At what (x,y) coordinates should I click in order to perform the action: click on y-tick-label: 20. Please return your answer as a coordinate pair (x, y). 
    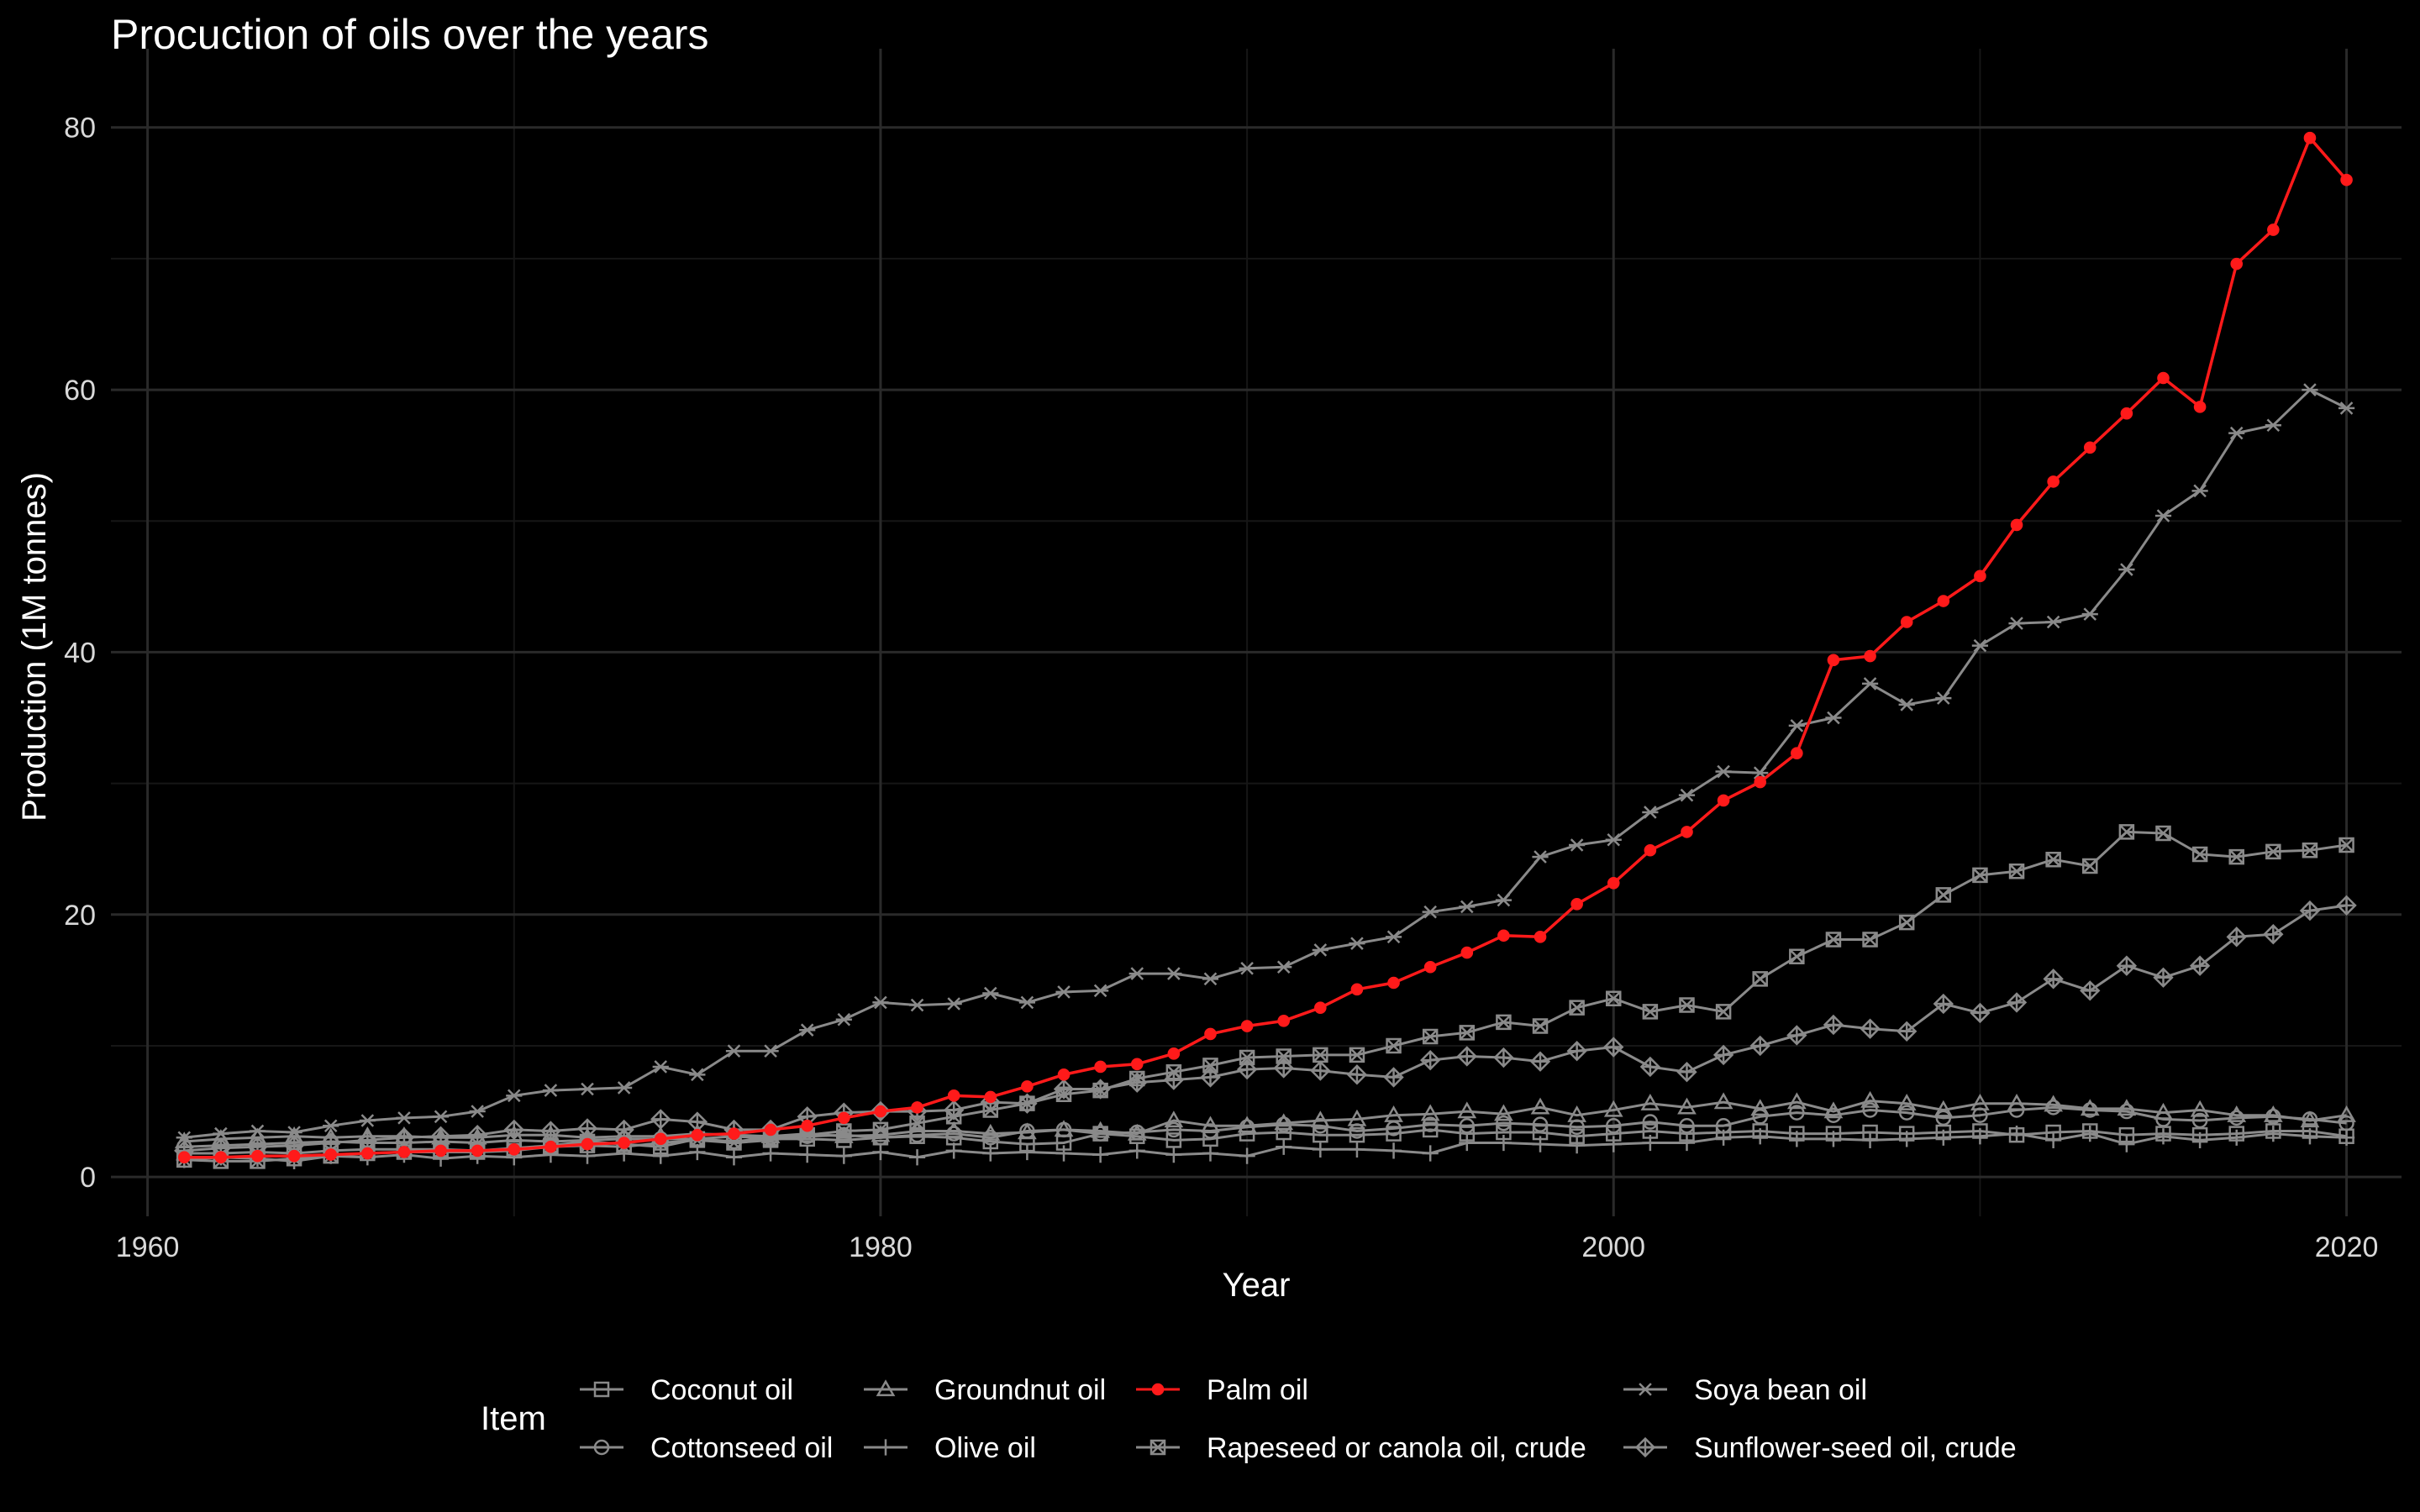
    Looking at the image, I should click on (80, 916).